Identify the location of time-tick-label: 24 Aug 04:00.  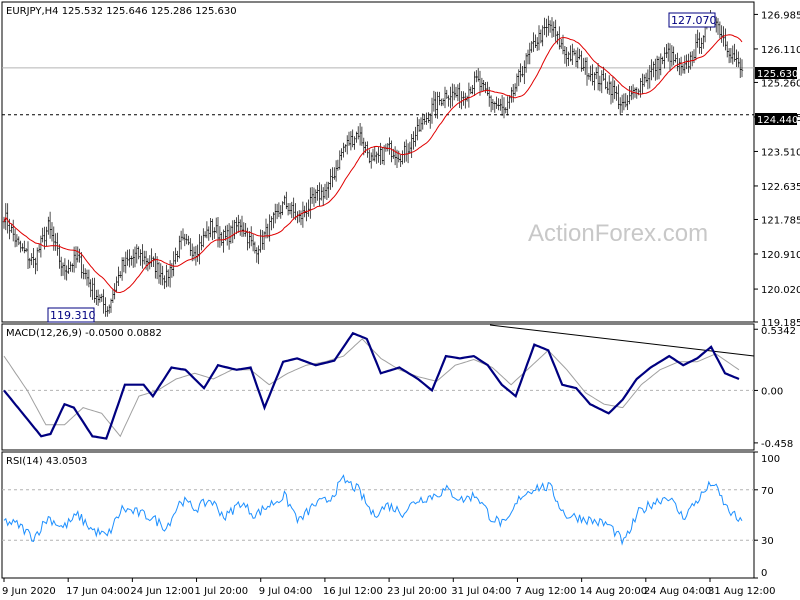
(677, 591).